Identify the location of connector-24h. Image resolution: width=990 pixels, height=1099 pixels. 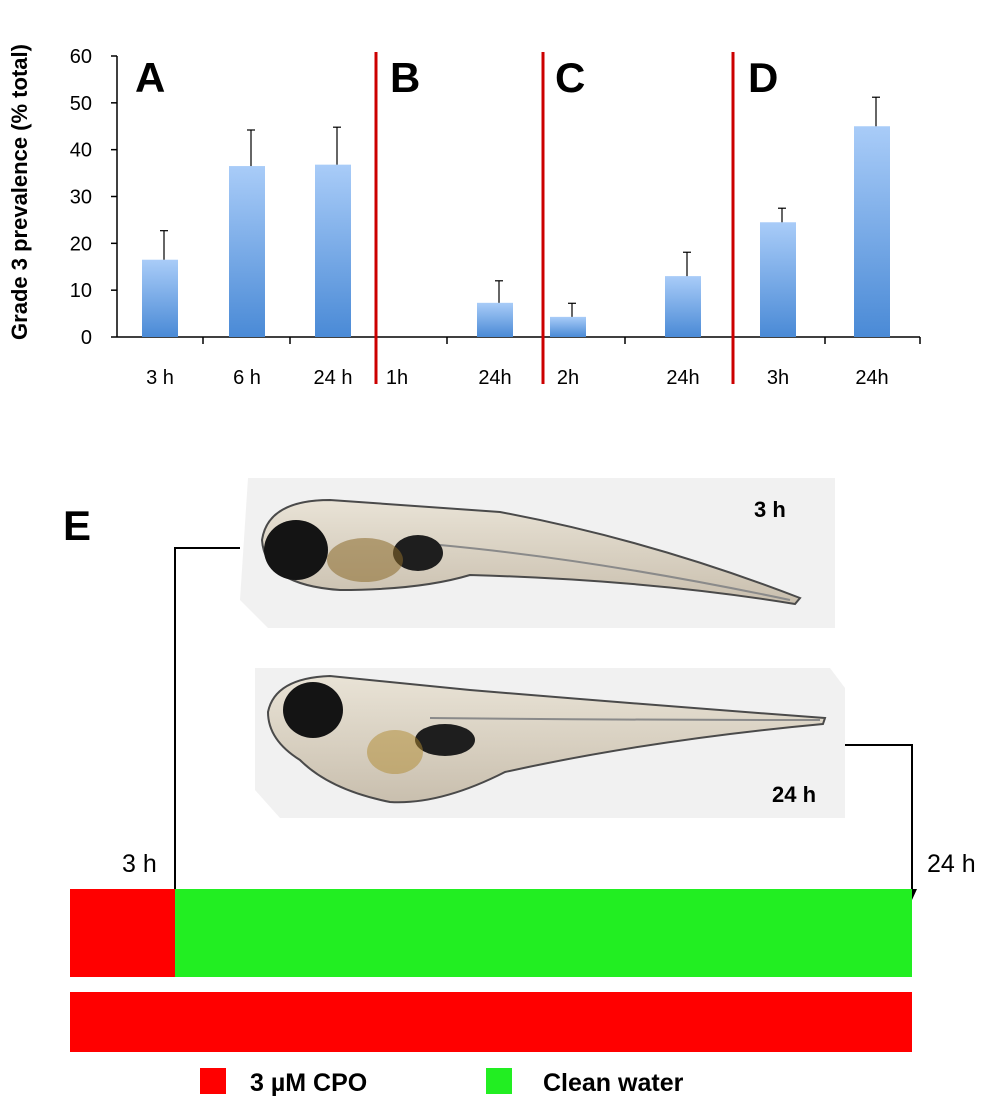
(879, 820).